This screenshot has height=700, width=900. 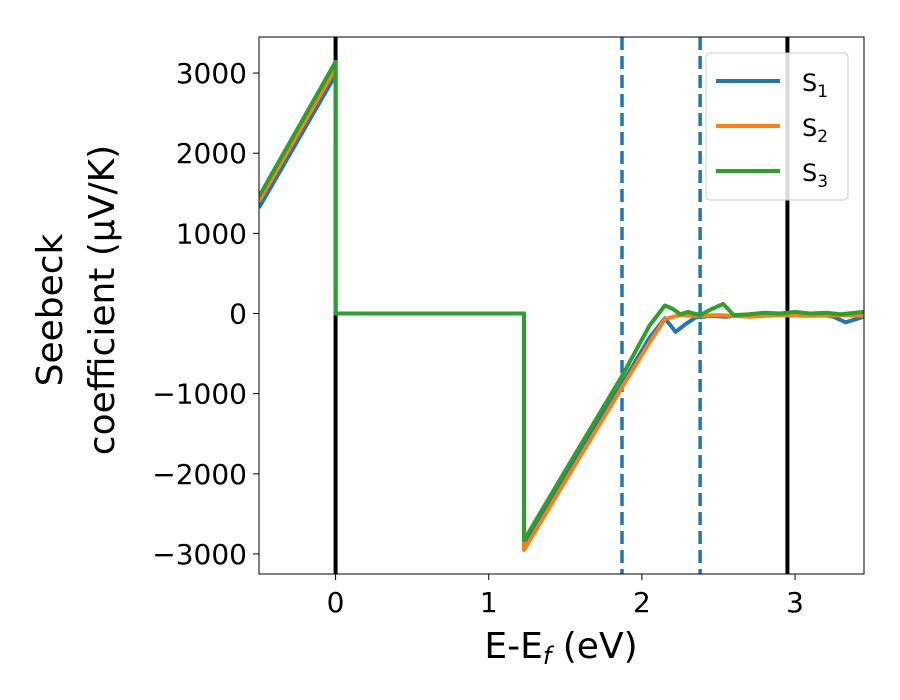 I want to click on y-tick-label: 1000, so click(x=211, y=233).